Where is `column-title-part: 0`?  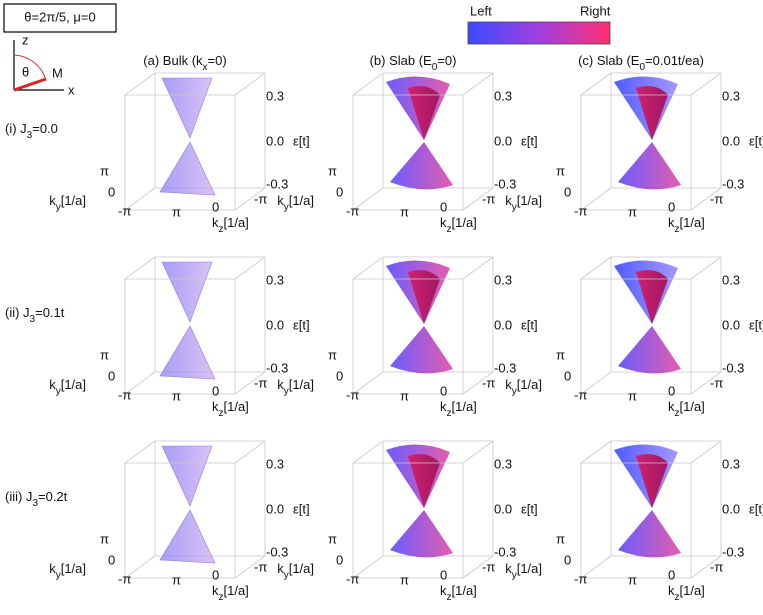 column-title-part: 0 is located at coordinates (435, 67).